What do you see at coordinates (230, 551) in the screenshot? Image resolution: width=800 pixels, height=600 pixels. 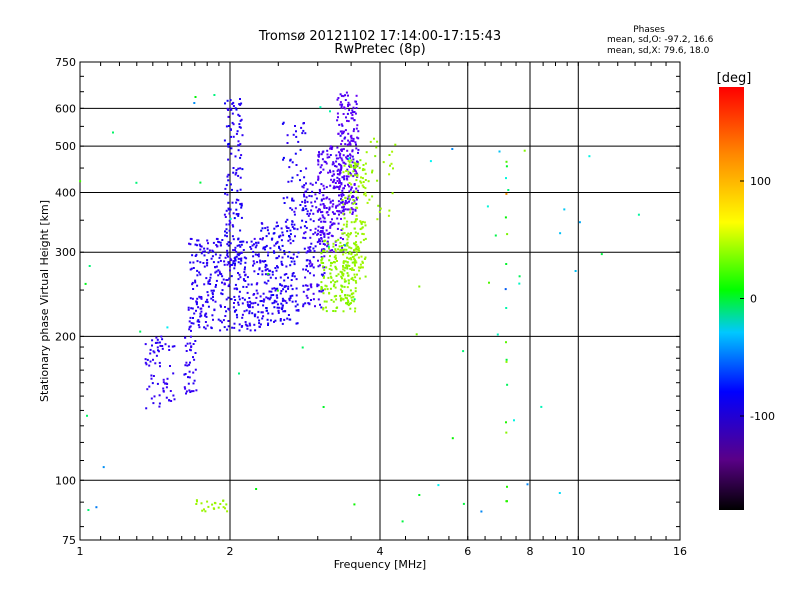 I see `x-tick-label: 2` at bounding box center [230, 551].